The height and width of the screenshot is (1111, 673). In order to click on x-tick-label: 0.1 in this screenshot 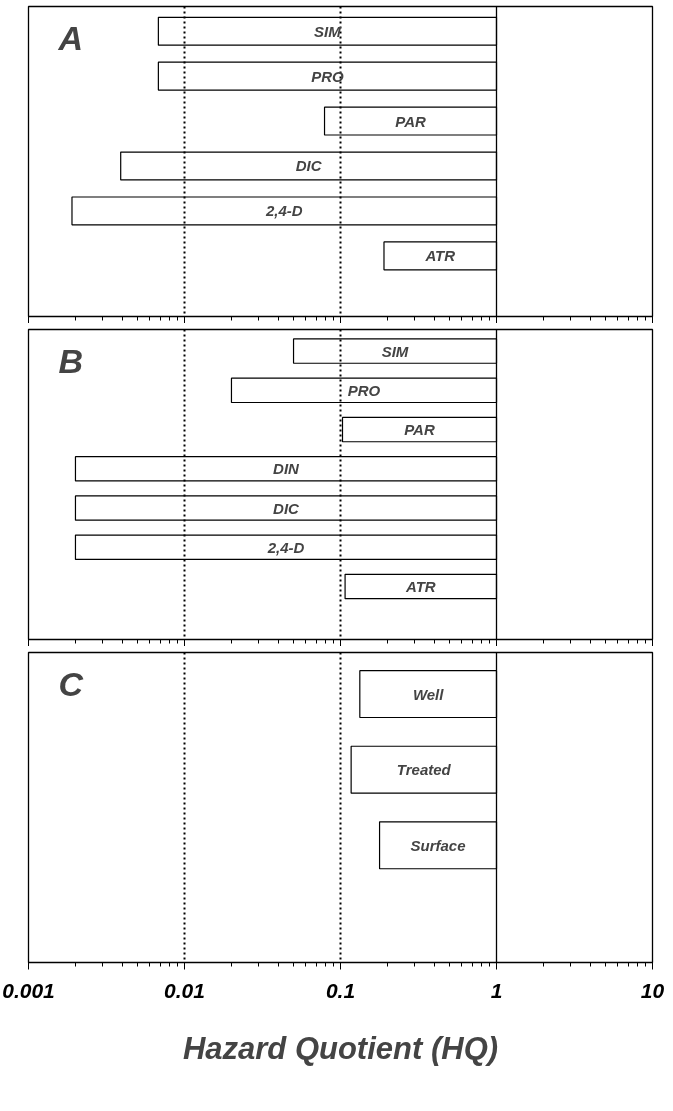, I will do `click(340, 990)`.